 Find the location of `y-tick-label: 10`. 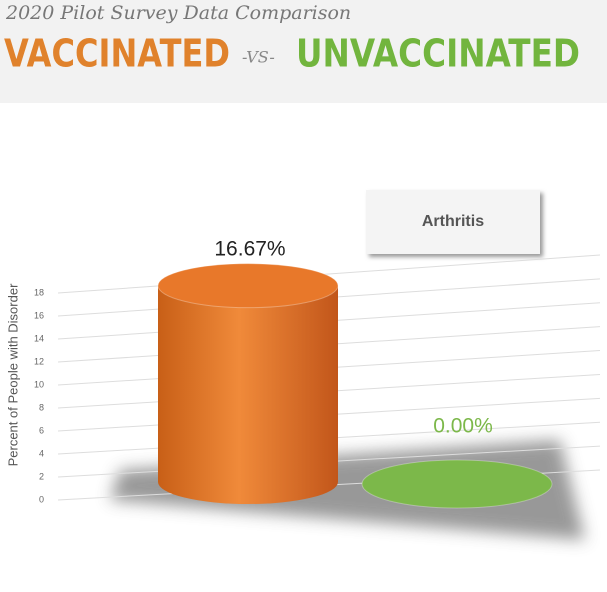

y-tick-label: 10 is located at coordinates (39, 384).